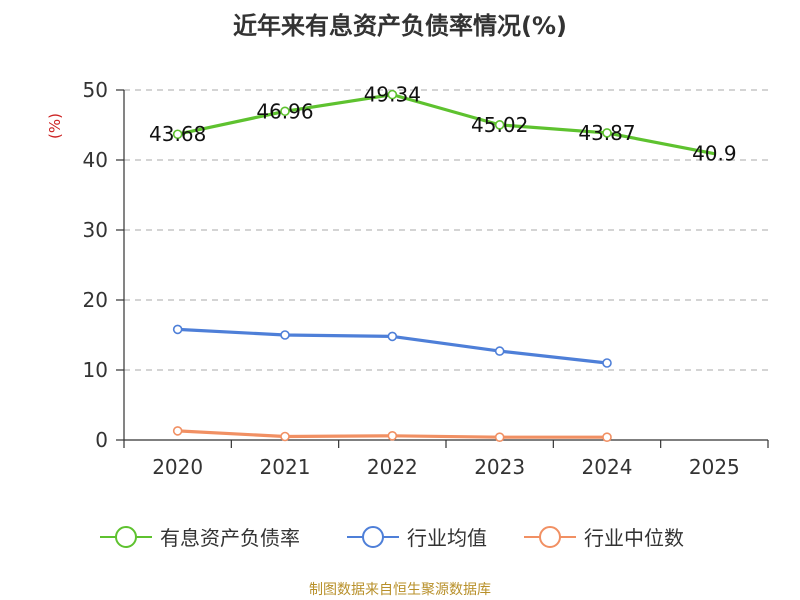  What do you see at coordinates (714, 467) in the screenshot?
I see `x-tick-label: 2025` at bounding box center [714, 467].